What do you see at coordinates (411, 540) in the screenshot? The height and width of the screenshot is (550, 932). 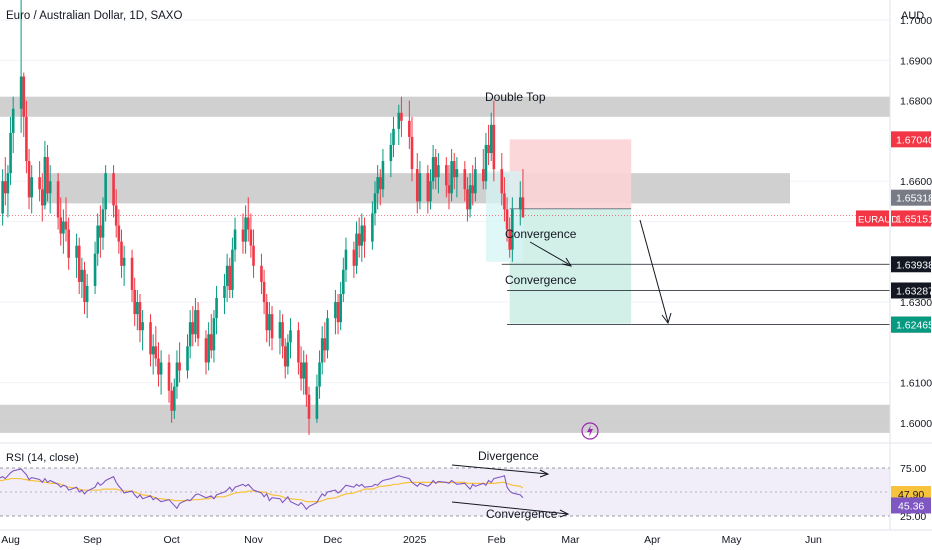 I see `time-axis: Aug Sep Oct Nov Dec 2025 Feb Mar Apr May Jun` at bounding box center [411, 540].